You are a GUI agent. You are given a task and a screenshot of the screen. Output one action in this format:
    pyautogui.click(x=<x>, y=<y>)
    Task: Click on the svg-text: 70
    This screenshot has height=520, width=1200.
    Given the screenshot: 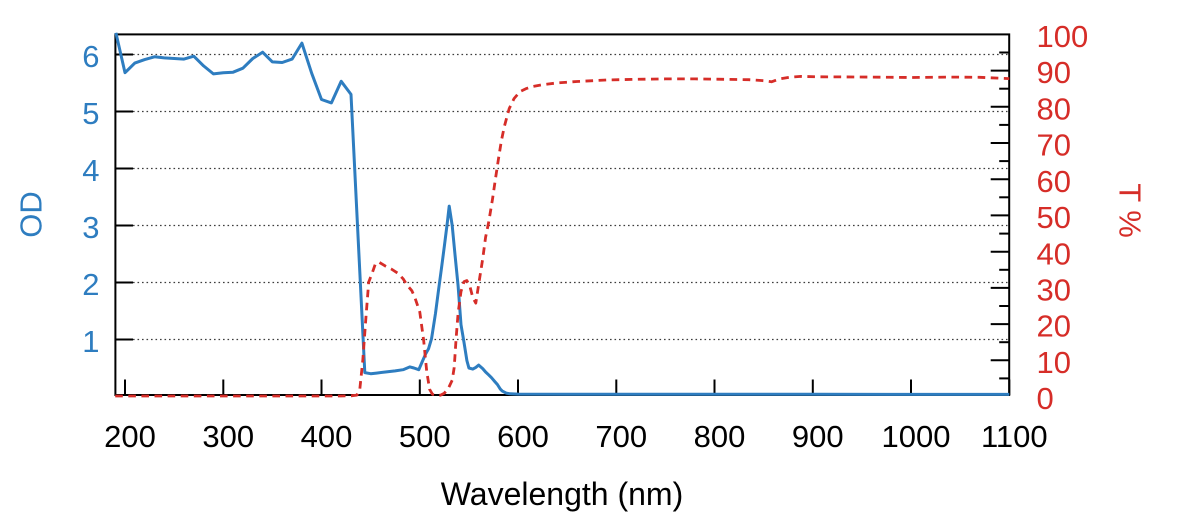 What is the action you would take?
    pyautogui.click(x=1054, y=145)
    